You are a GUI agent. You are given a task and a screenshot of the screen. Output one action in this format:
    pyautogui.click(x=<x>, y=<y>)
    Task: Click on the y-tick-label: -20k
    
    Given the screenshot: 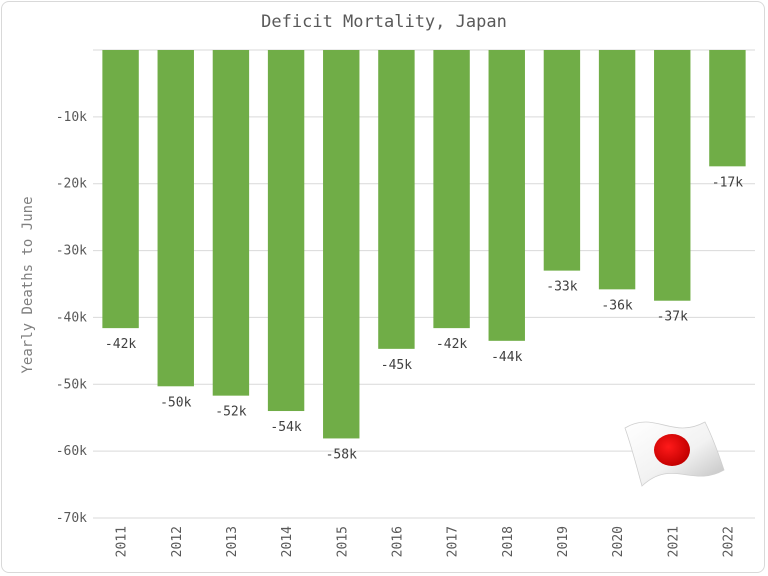 What is the action you would take?
    pyautogui.click(x=71, y=184)
    